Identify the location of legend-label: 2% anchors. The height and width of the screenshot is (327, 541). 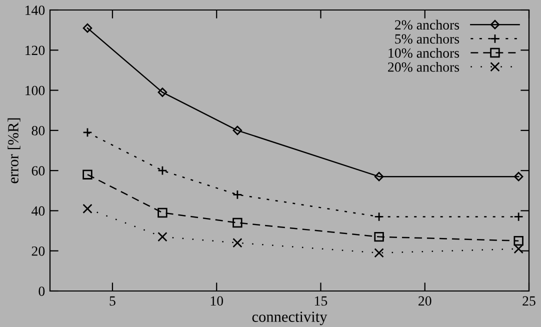
(427, 25).